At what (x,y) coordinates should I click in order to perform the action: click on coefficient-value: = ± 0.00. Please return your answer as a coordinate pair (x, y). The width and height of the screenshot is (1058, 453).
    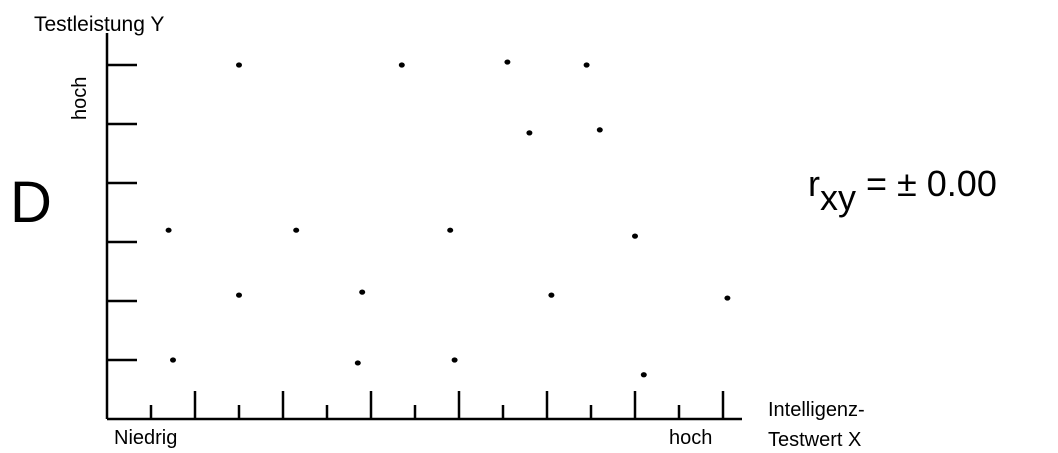
    Looking at the image, I should click on (926, 183).